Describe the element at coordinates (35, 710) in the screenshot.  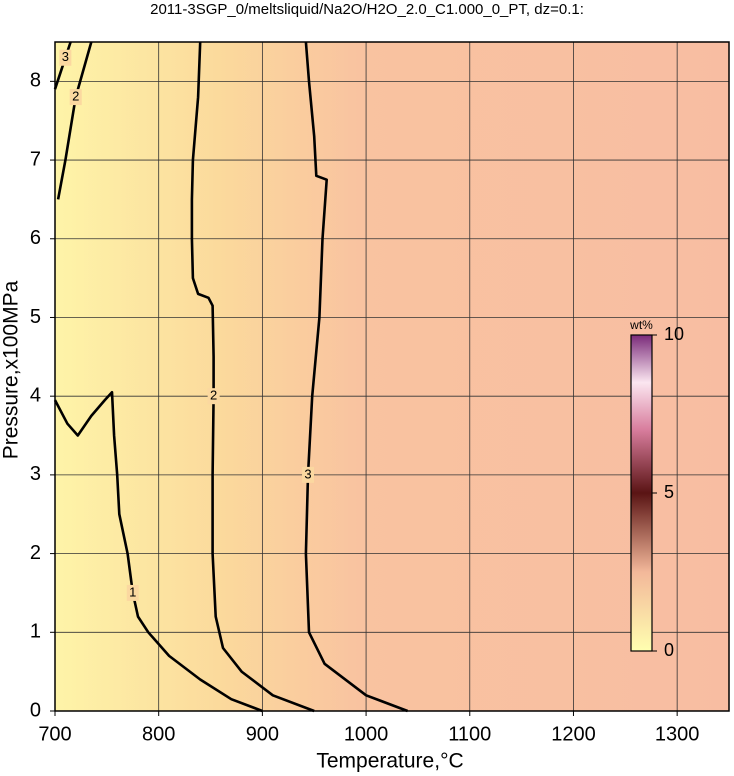
I see `y-tick-label: 0` at that location.